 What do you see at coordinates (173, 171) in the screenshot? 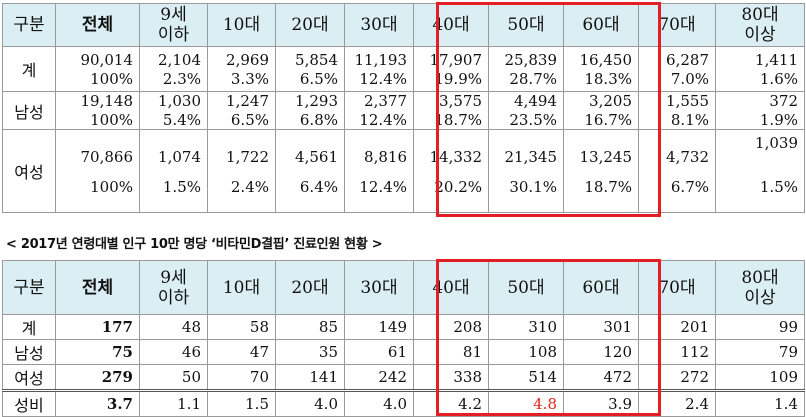
I see `data-cell: 1,074 1.5%` at bounding box center [173, 171].